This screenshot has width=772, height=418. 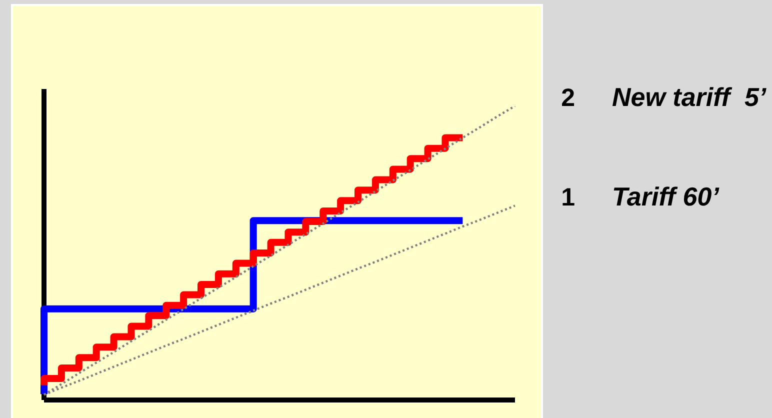 I want to click on text: 2 New tariff 5’, so click(x=663, y=97).